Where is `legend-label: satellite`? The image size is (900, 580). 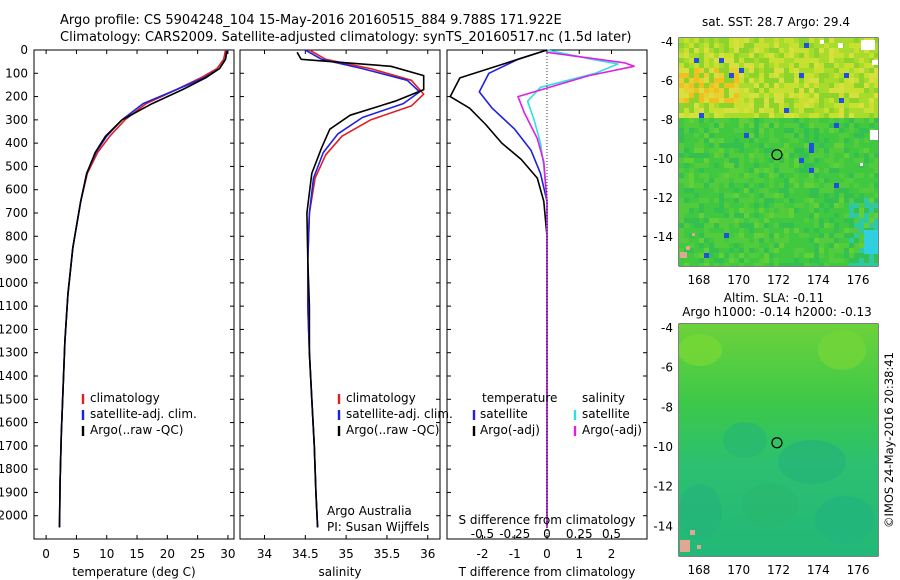 legend-label: satellite is located at coordinates (606, 414).